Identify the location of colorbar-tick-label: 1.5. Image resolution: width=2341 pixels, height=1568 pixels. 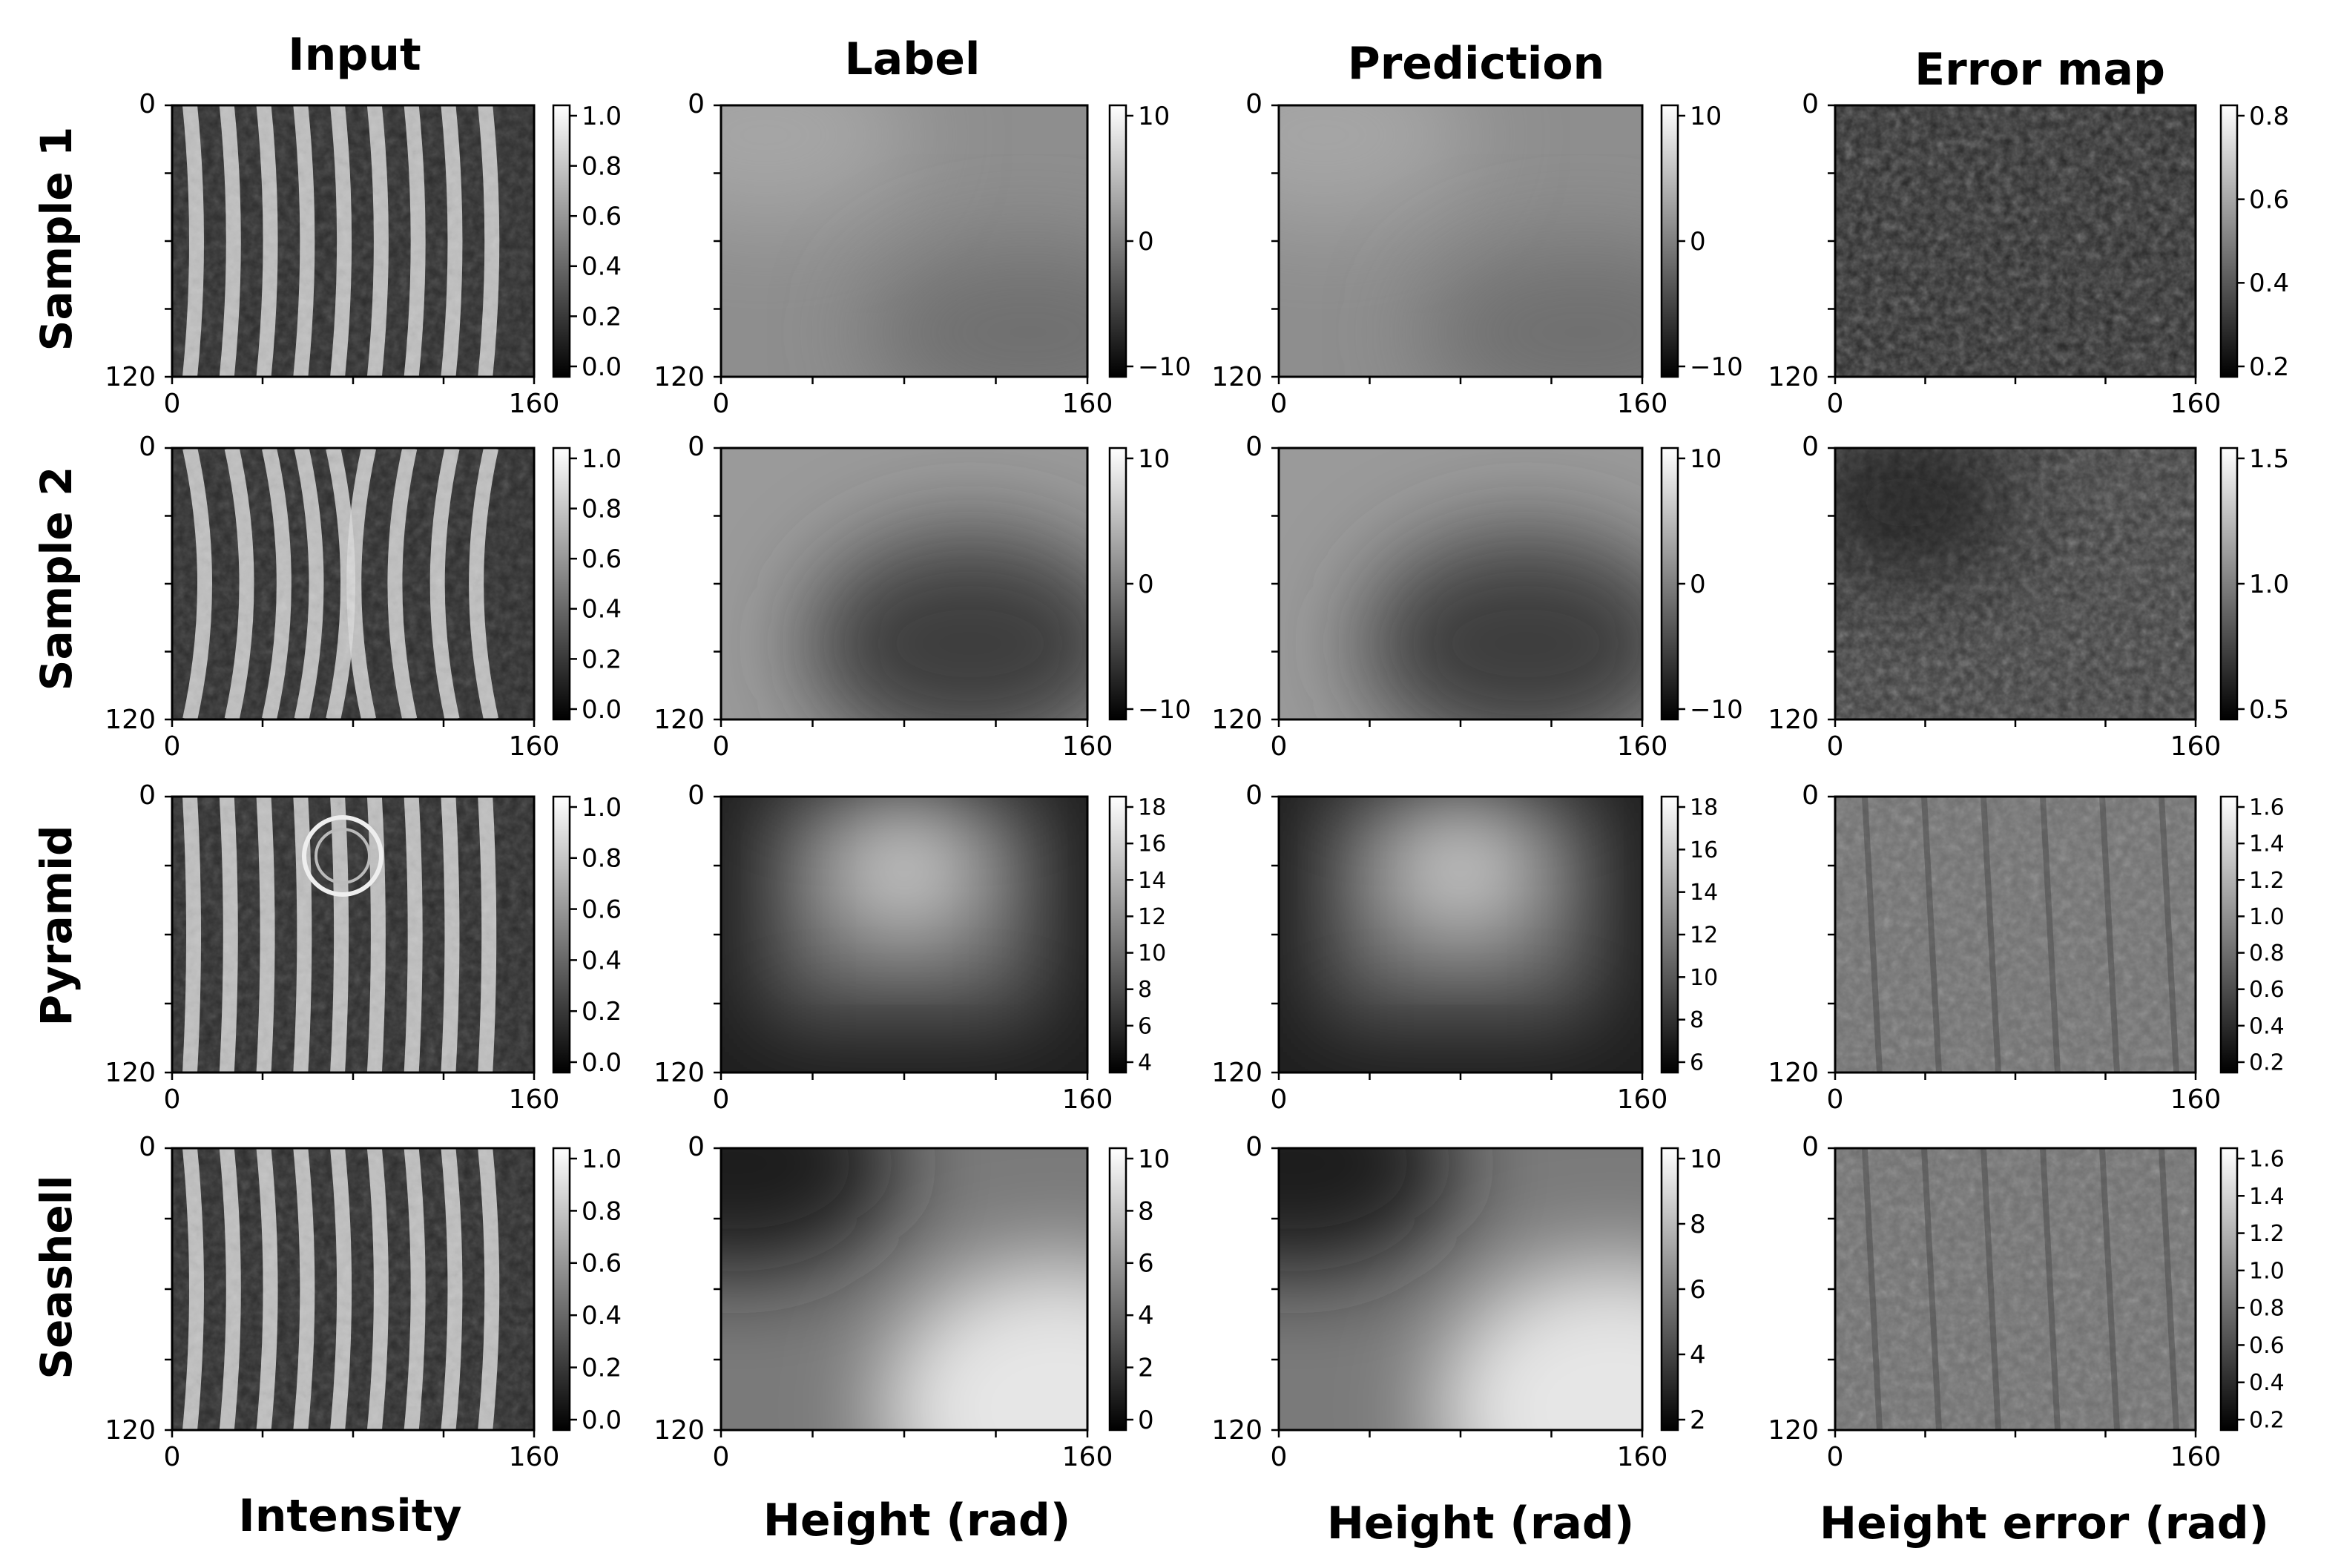
(2269, 459).